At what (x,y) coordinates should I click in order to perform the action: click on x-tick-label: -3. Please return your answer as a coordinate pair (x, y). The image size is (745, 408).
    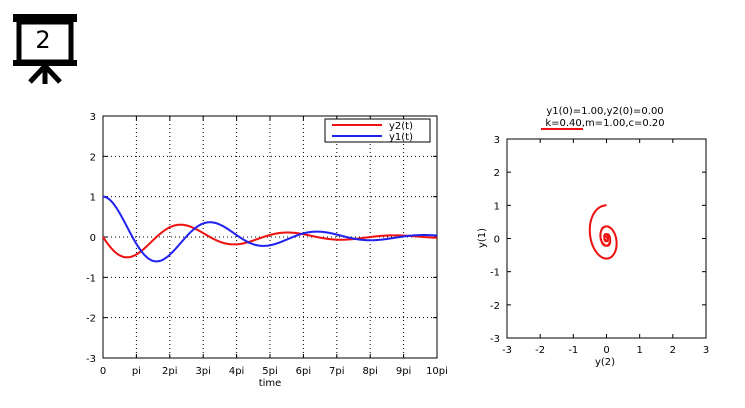
    Looking at the image, I should click on (507, 350).